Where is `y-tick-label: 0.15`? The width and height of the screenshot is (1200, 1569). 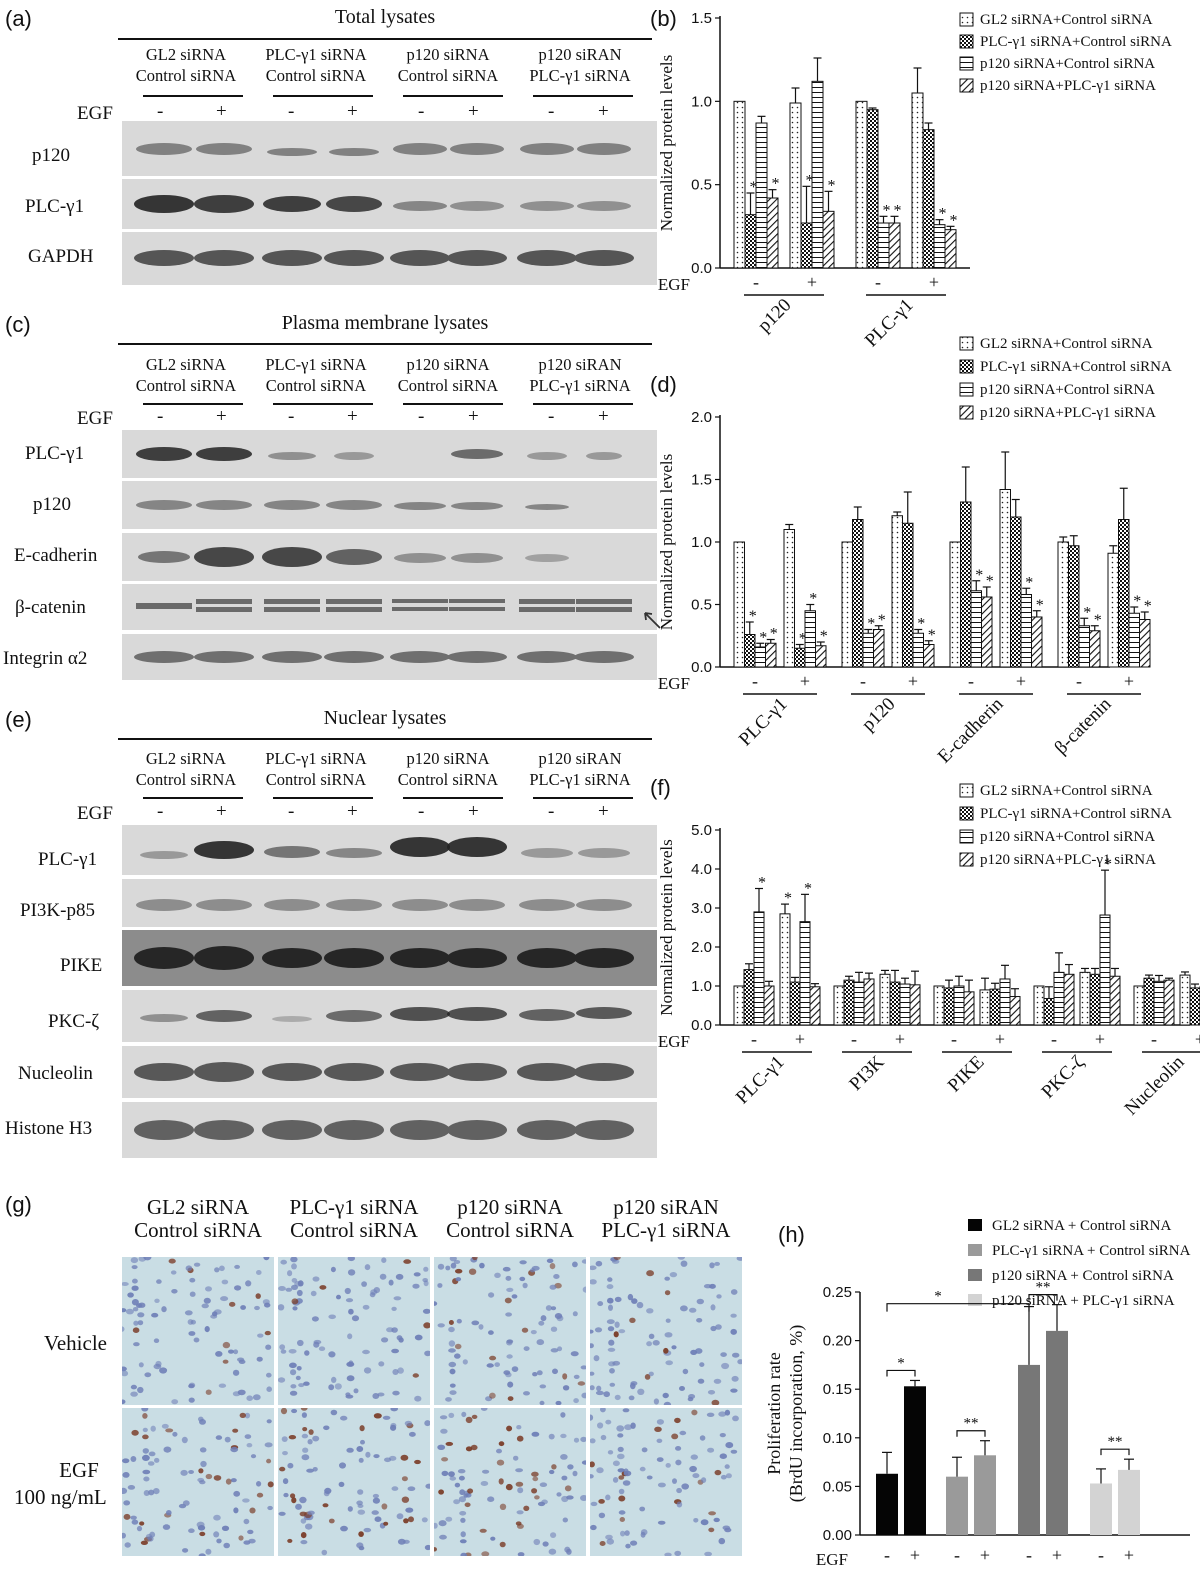
y-tick-label: 0.15 is located at coordinates (837, 1389).